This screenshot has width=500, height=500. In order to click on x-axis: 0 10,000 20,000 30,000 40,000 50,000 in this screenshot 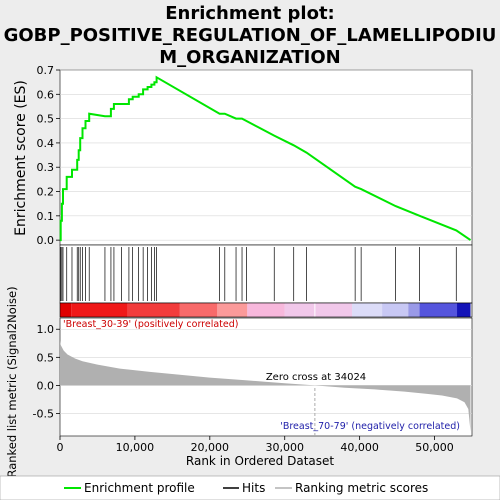, I will do `click(255, 445)`.